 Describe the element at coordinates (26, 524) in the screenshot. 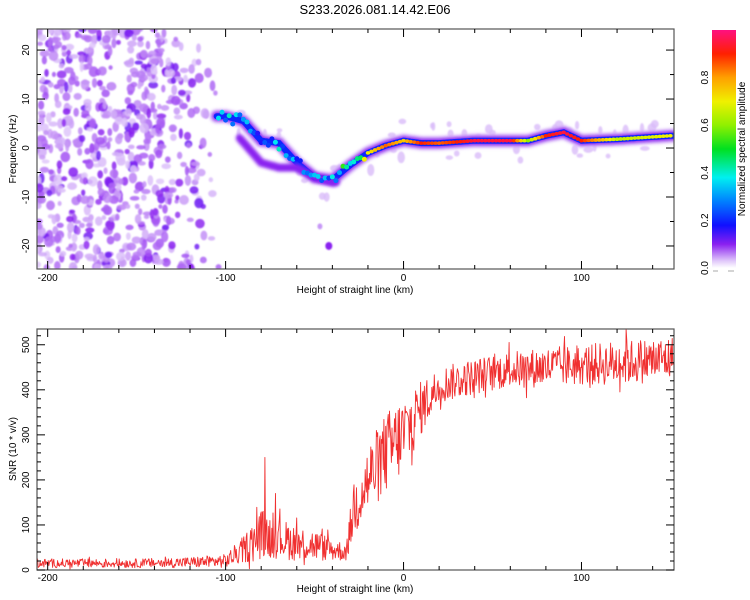

I see `y-tick-label: 100` at that location.